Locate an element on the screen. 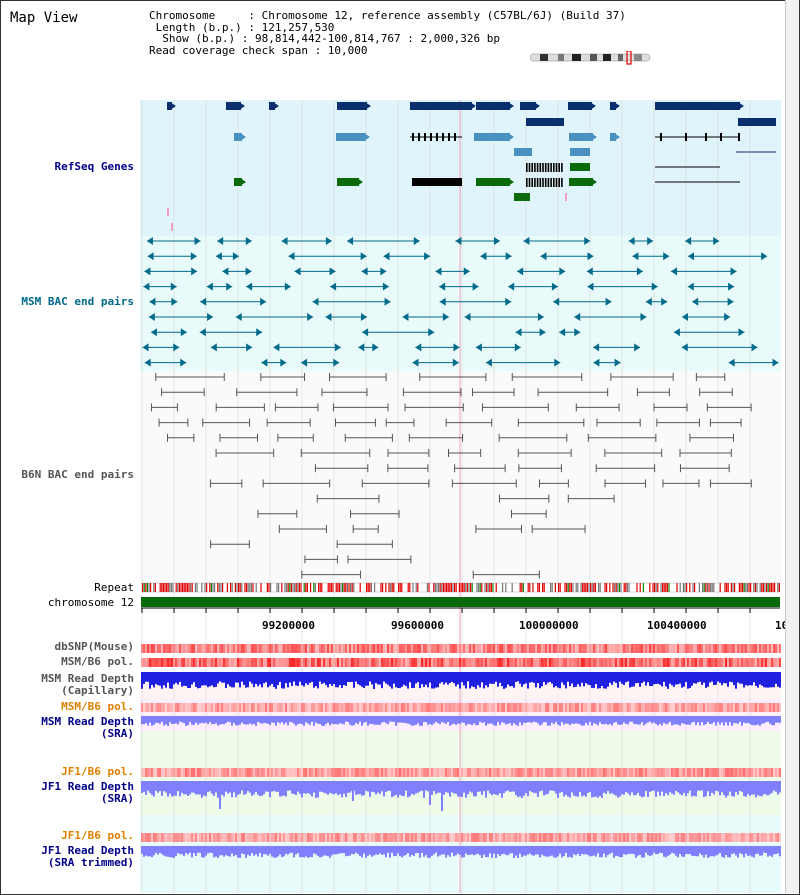 The width and height of the screenshot is (800, 895). refseq-genes-label: RefSeq Genes is located at coordinates (94, 166).